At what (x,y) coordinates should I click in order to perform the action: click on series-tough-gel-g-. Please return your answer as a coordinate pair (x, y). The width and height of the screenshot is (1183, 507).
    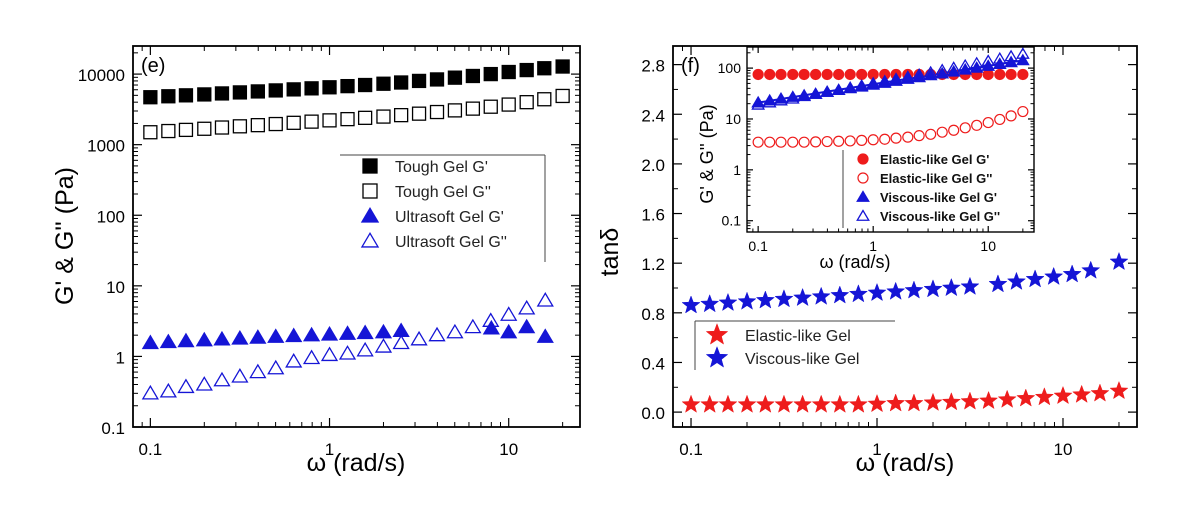
    Looking at the image, I should click on (356, 82).